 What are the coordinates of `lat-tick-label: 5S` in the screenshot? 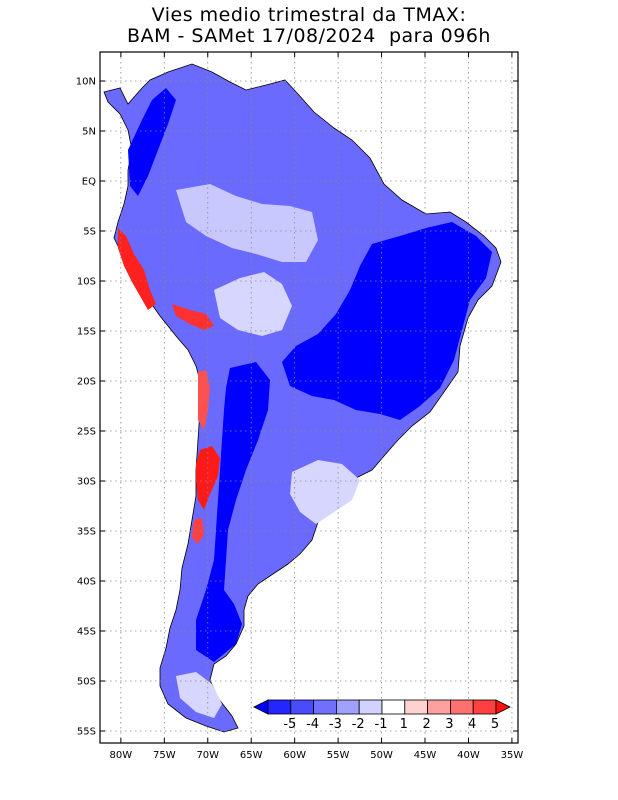 It's located at (89, 232).